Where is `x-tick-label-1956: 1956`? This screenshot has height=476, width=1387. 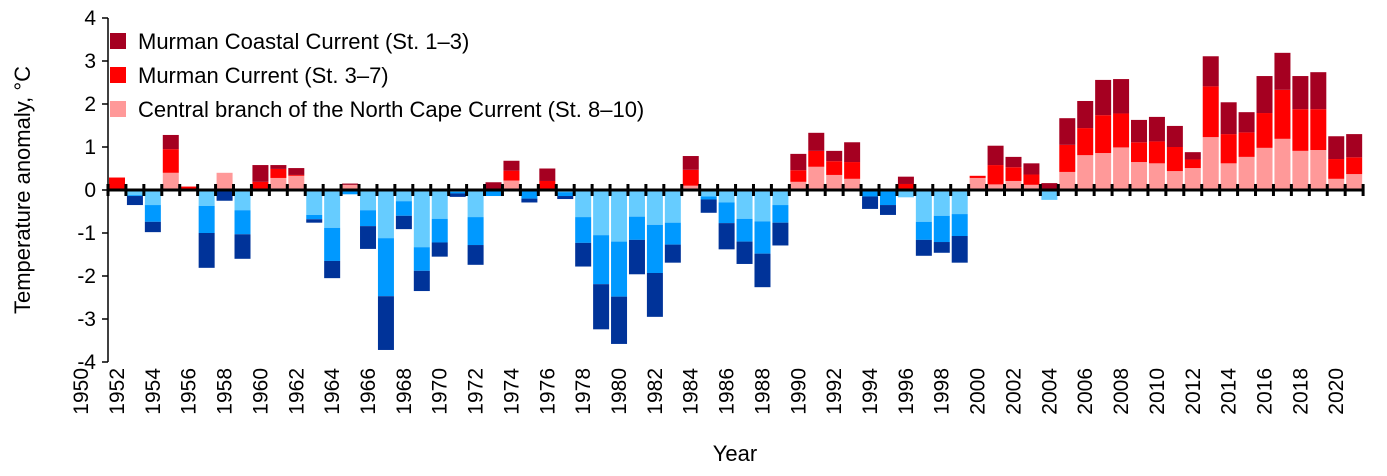
x-tick-label-1956: 1956 is located at coordinates (189, 391).